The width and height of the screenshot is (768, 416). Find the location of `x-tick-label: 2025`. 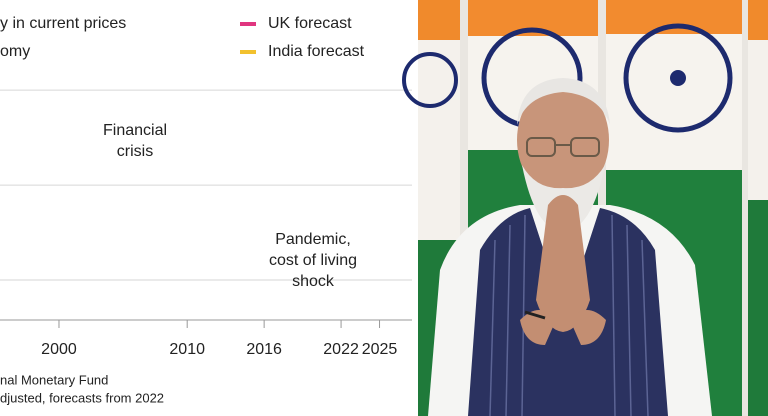

x-tick-label: 2025 is located at coordinates (380, 349).